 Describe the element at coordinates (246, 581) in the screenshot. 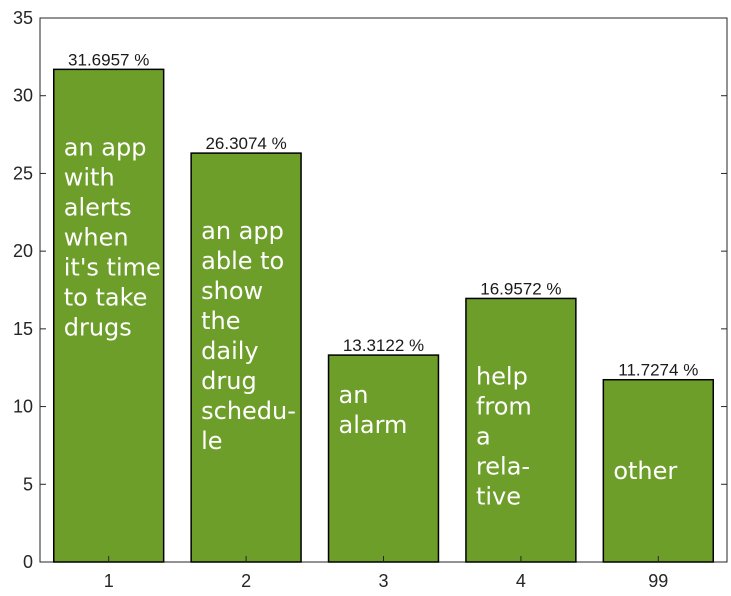

I see `x-tick-label: 2` at that location.